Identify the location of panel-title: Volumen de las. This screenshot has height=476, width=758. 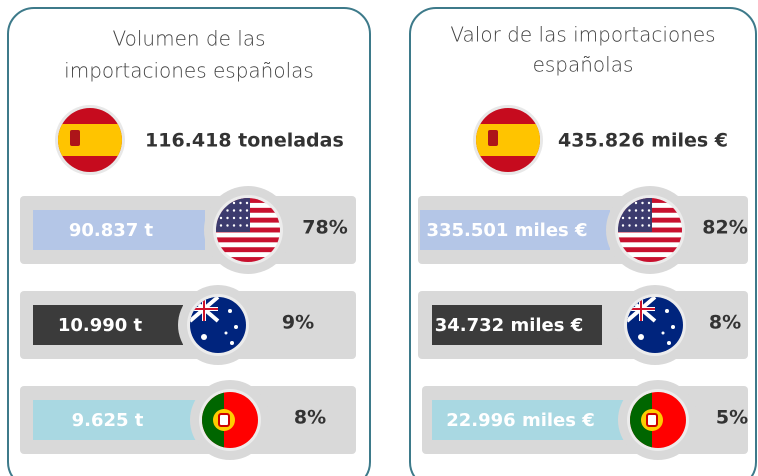
(188, 39).